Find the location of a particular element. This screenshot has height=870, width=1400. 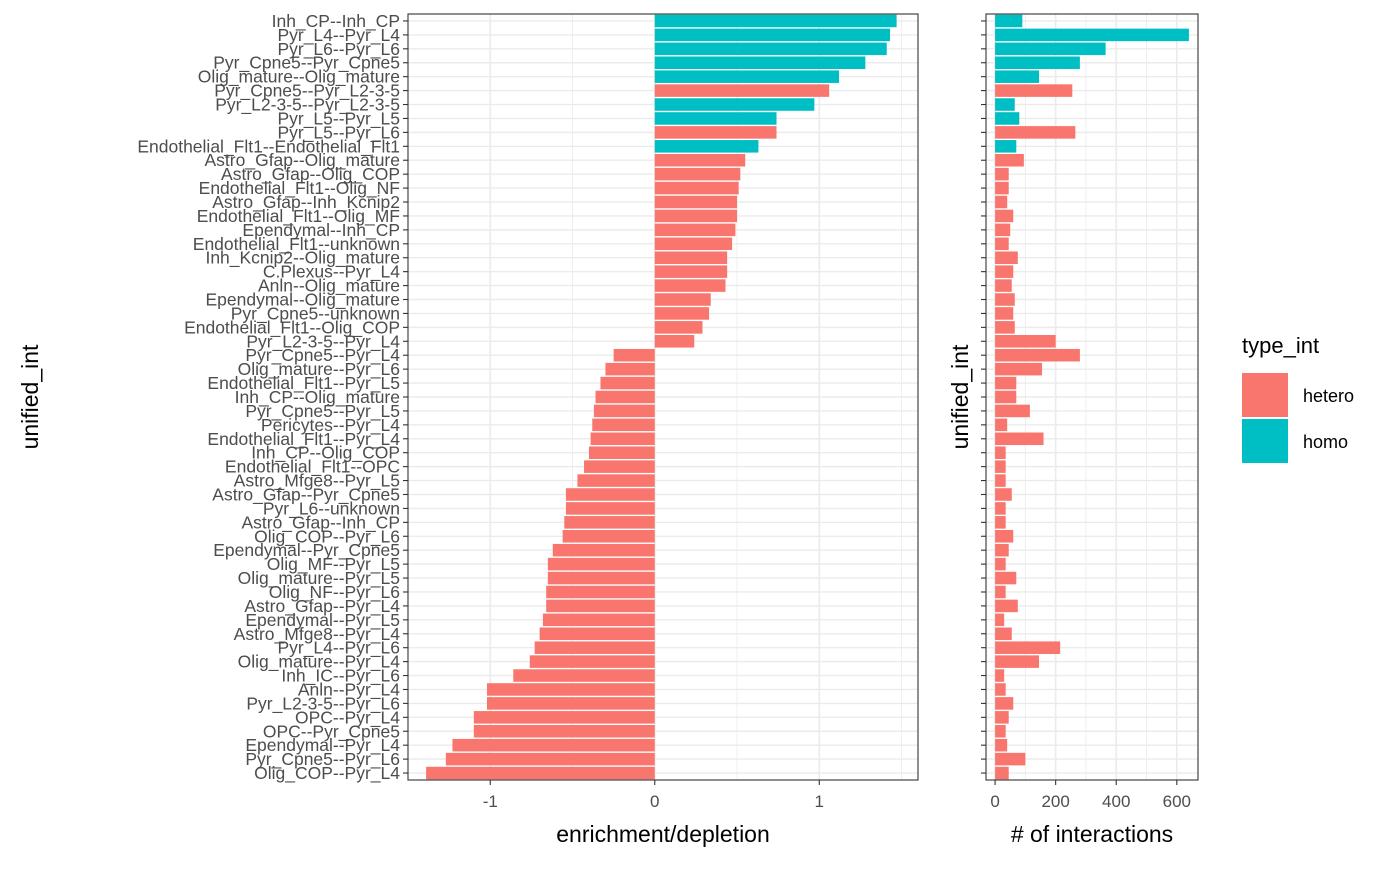

p2-x-tick-label: 200 is located at coordinates (1055, 801).